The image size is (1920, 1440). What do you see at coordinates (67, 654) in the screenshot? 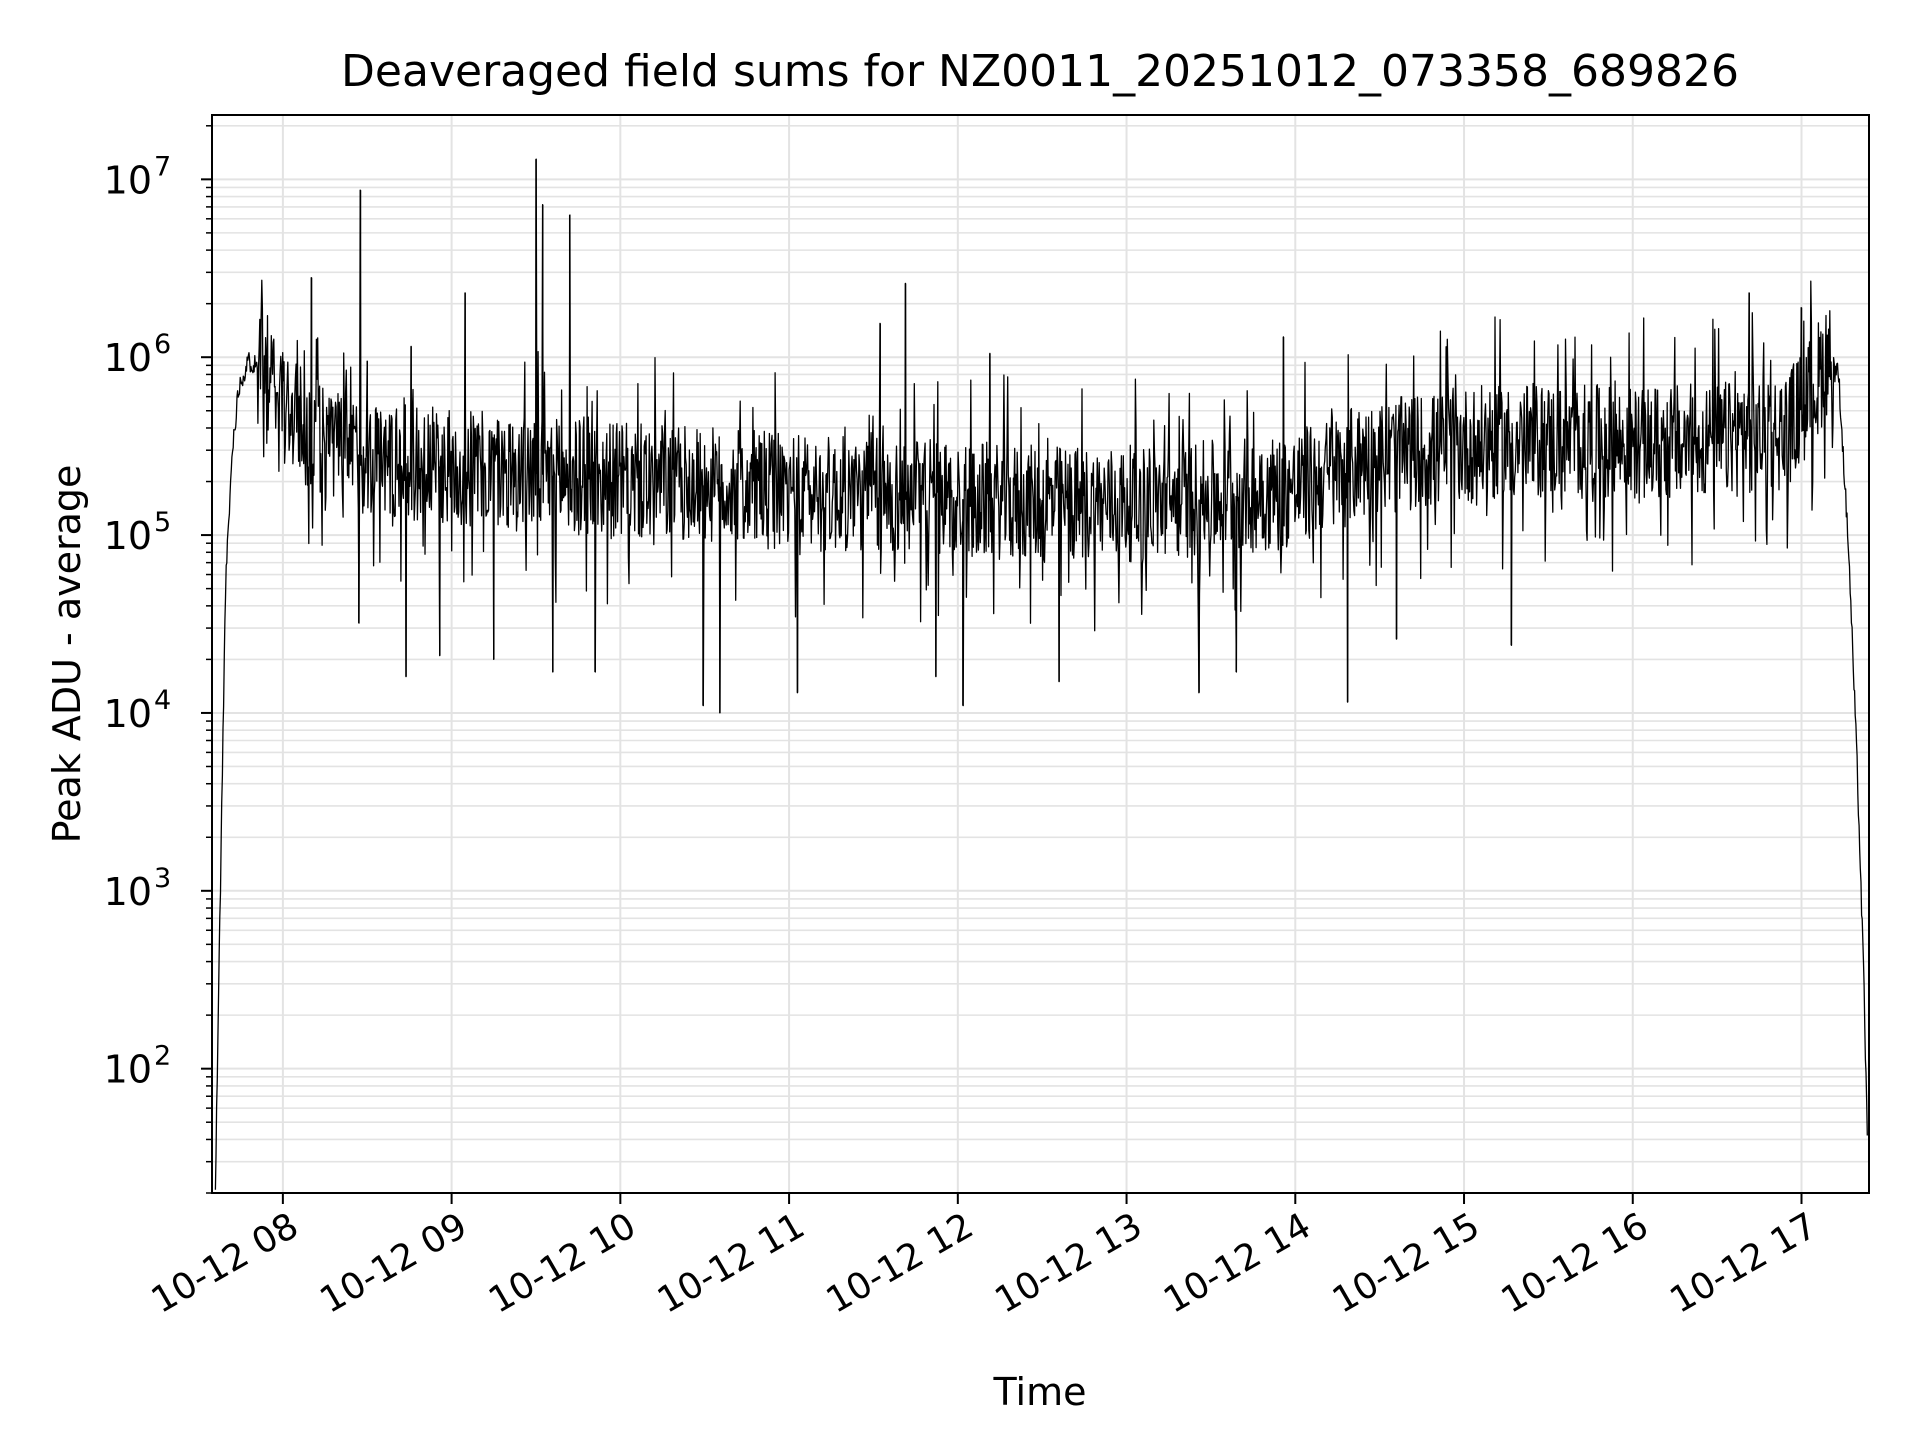
I see `y-axis-label: Peak ADU - average` at bounding box center [67, 654].